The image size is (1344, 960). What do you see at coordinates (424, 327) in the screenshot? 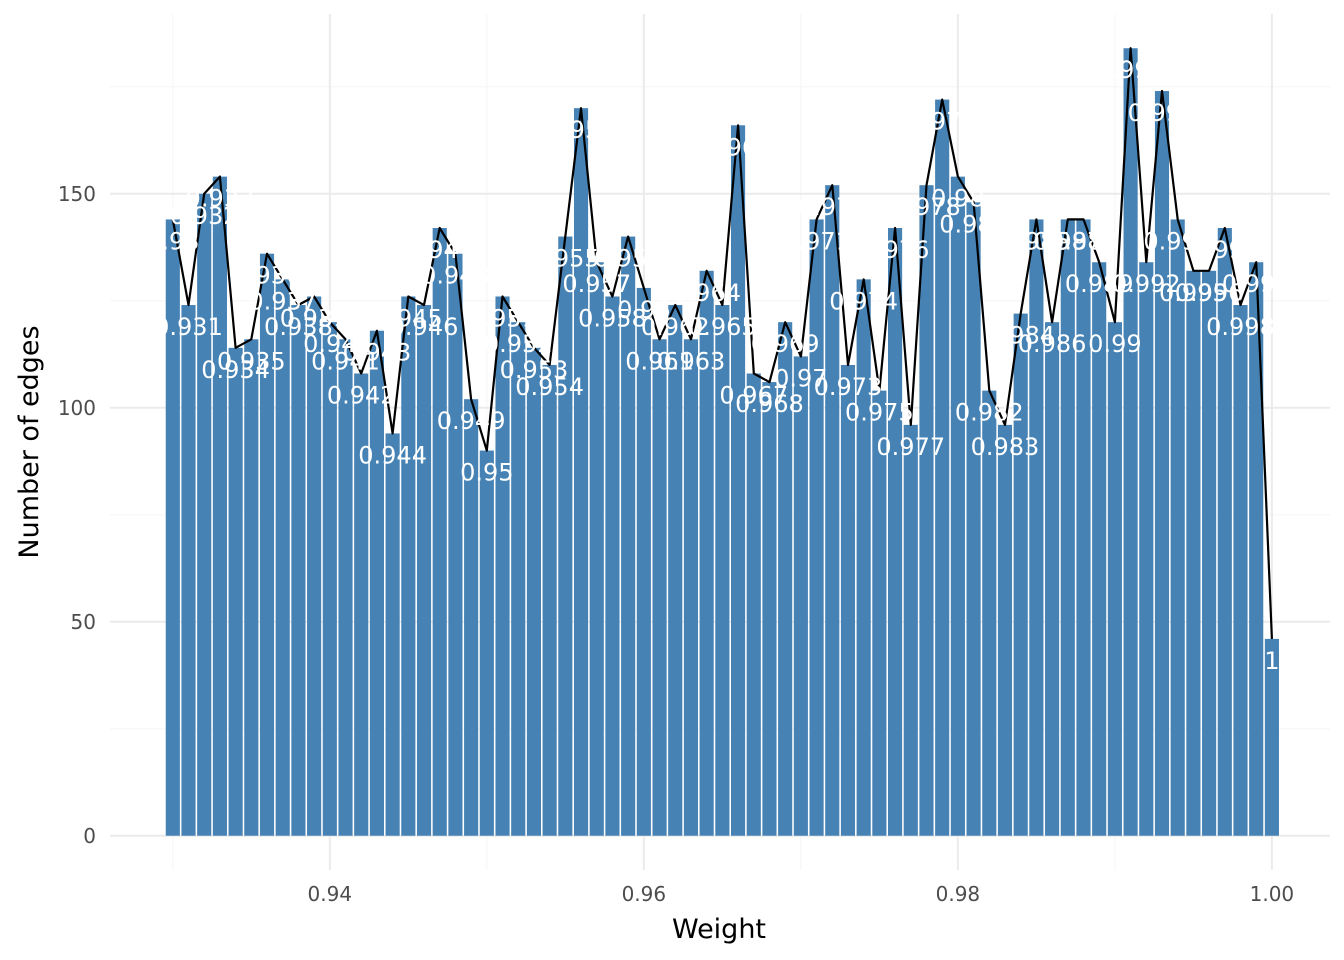
I see `bar-value-label: 0.946` at bounding box center [424, 327].